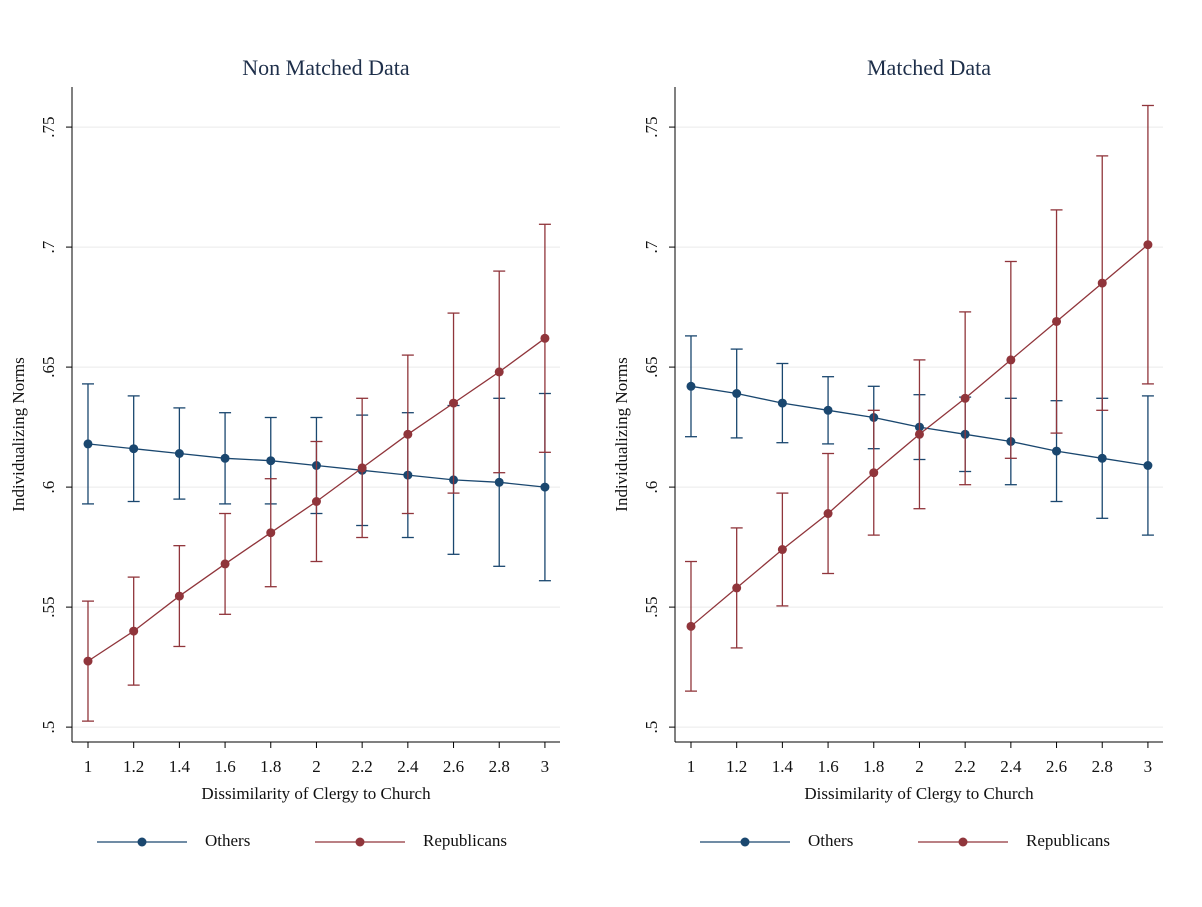 This screenshot has width=1202, height=907. Describe the element at coordinates (326, 67) in the screenshot. I see `chart-title: Non Matched Data` at that location.